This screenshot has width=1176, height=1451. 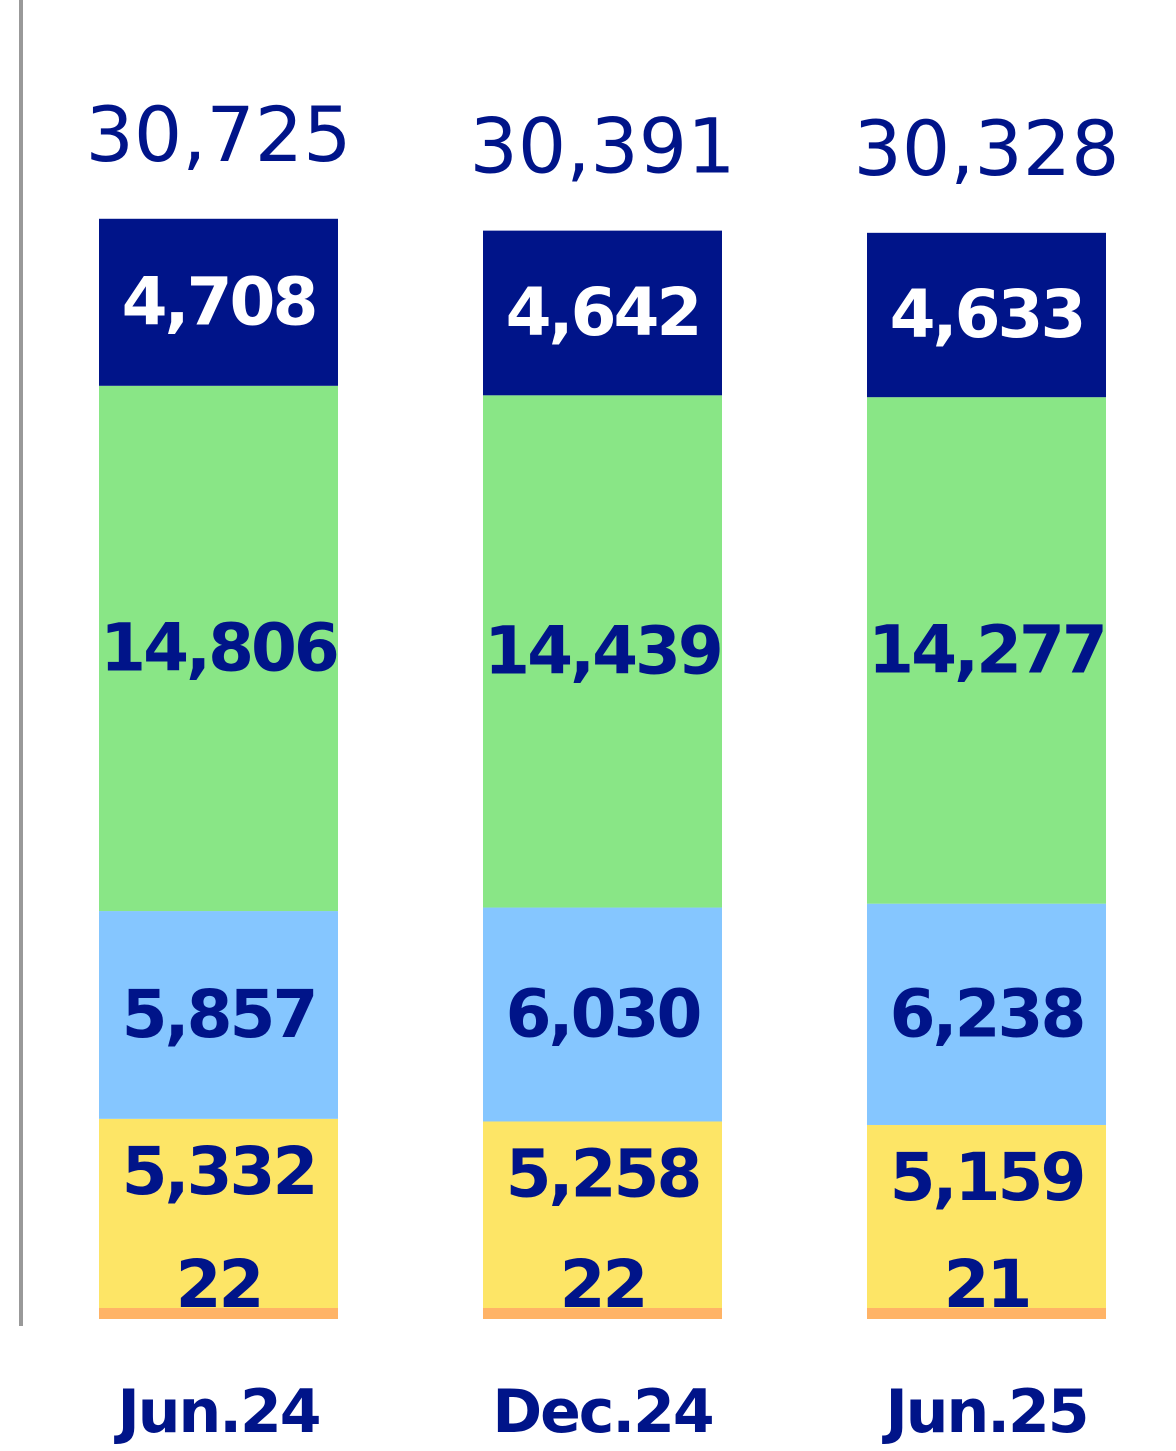 I want to click on total-value-label: 30,725, so click(x=219, y=134).